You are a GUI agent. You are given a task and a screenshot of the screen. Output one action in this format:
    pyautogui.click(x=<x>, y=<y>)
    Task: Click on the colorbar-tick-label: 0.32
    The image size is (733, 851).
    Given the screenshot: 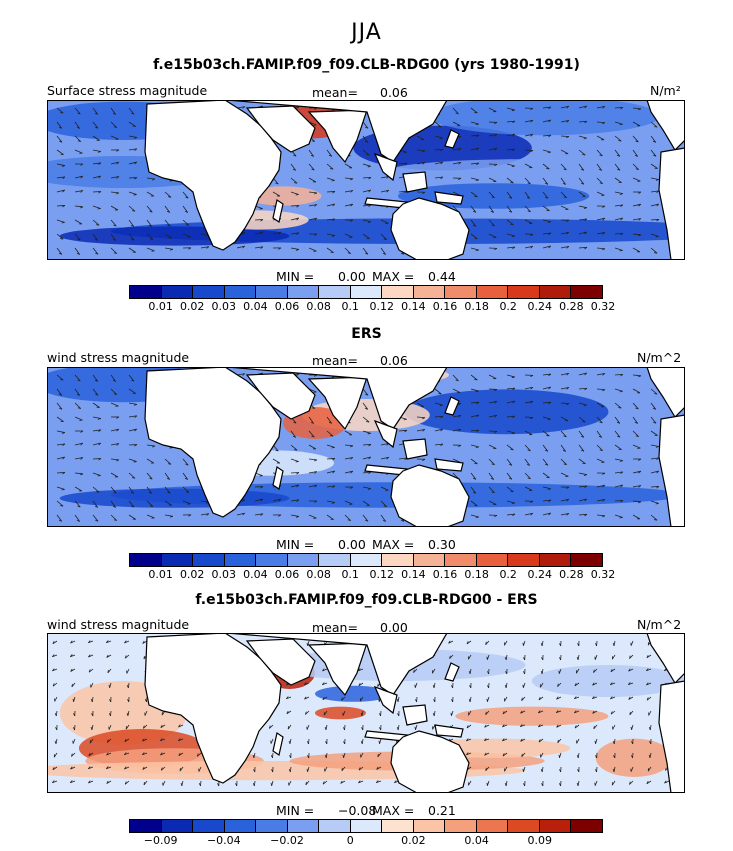 What is the action you would take?
    pyautogui.click(x=603, y=574)
    